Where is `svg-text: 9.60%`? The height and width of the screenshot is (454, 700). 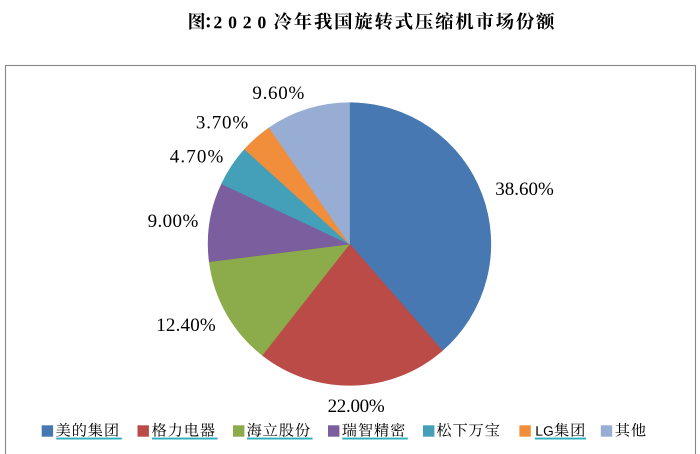
svg-text: 9.60% is located at coordinates (278, 93).